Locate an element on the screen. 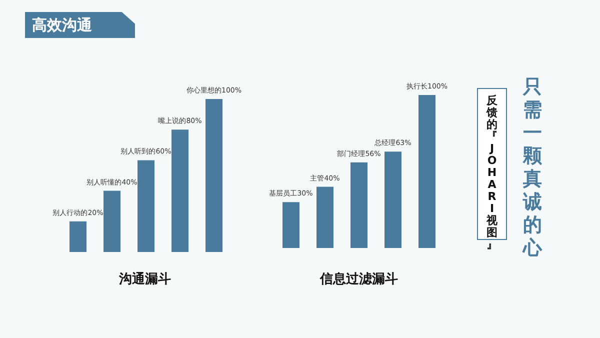 This screenshot has width=600, height=338. text: 反馈的『JOHARI视图』 is located at coordinates (492, 172).